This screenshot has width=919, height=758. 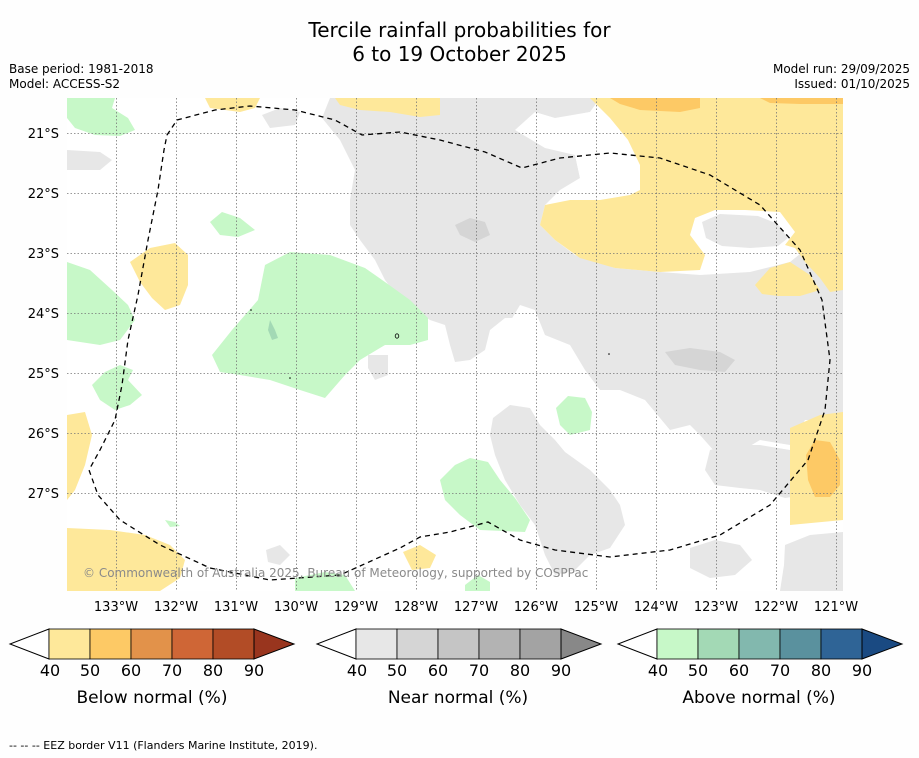 I want to click on issued-date: Issued: 01/10/2025, so click(x=852, y=84).